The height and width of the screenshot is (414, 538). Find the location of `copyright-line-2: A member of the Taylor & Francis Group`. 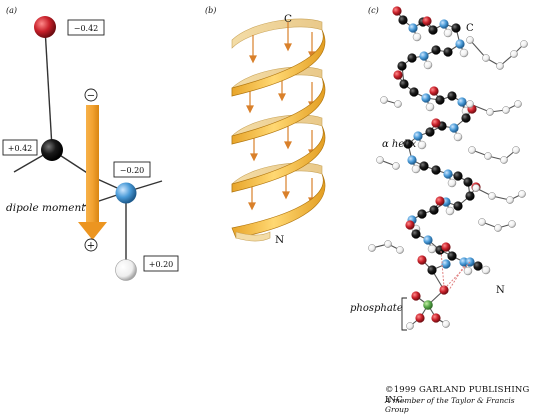

copyright-line-2: A member of the Taylor & Francis Group is located at coordinates (450, 405).